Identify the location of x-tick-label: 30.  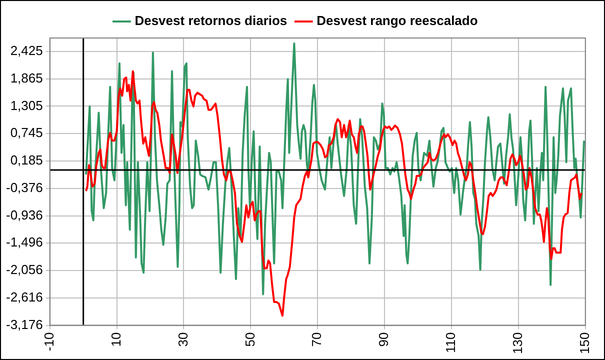
(182, 339).